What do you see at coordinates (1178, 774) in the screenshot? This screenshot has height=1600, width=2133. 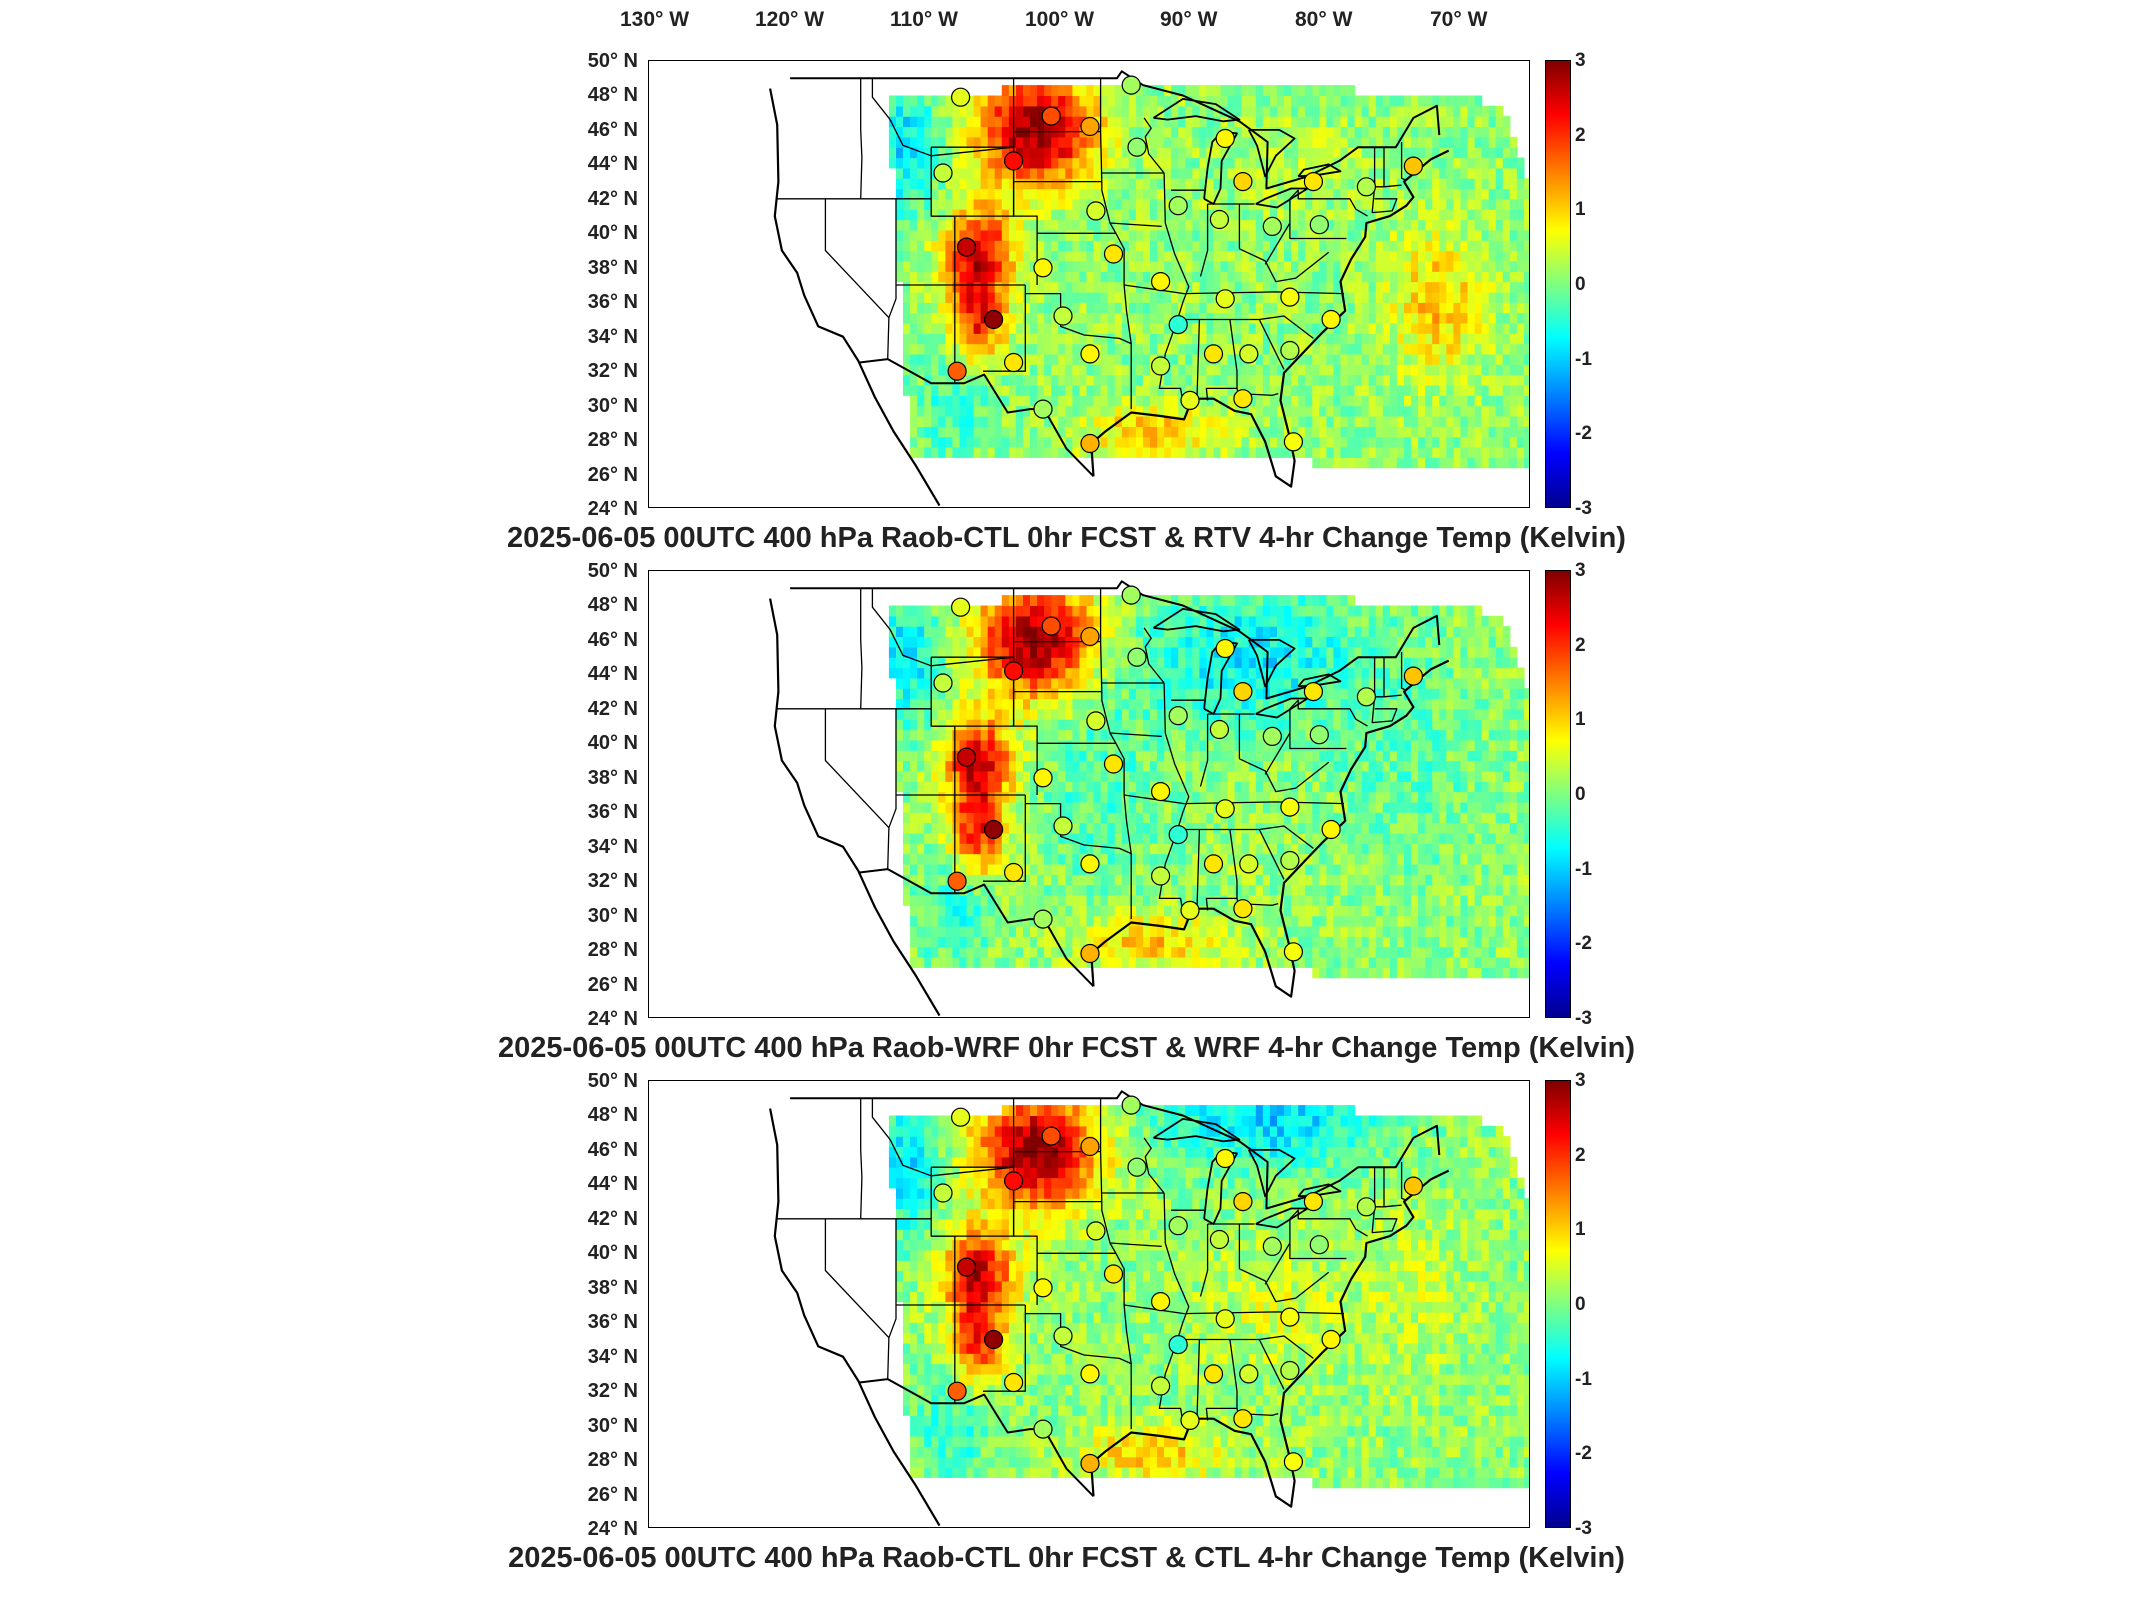 I see `station-markers` at bounding box center [1178, 774].